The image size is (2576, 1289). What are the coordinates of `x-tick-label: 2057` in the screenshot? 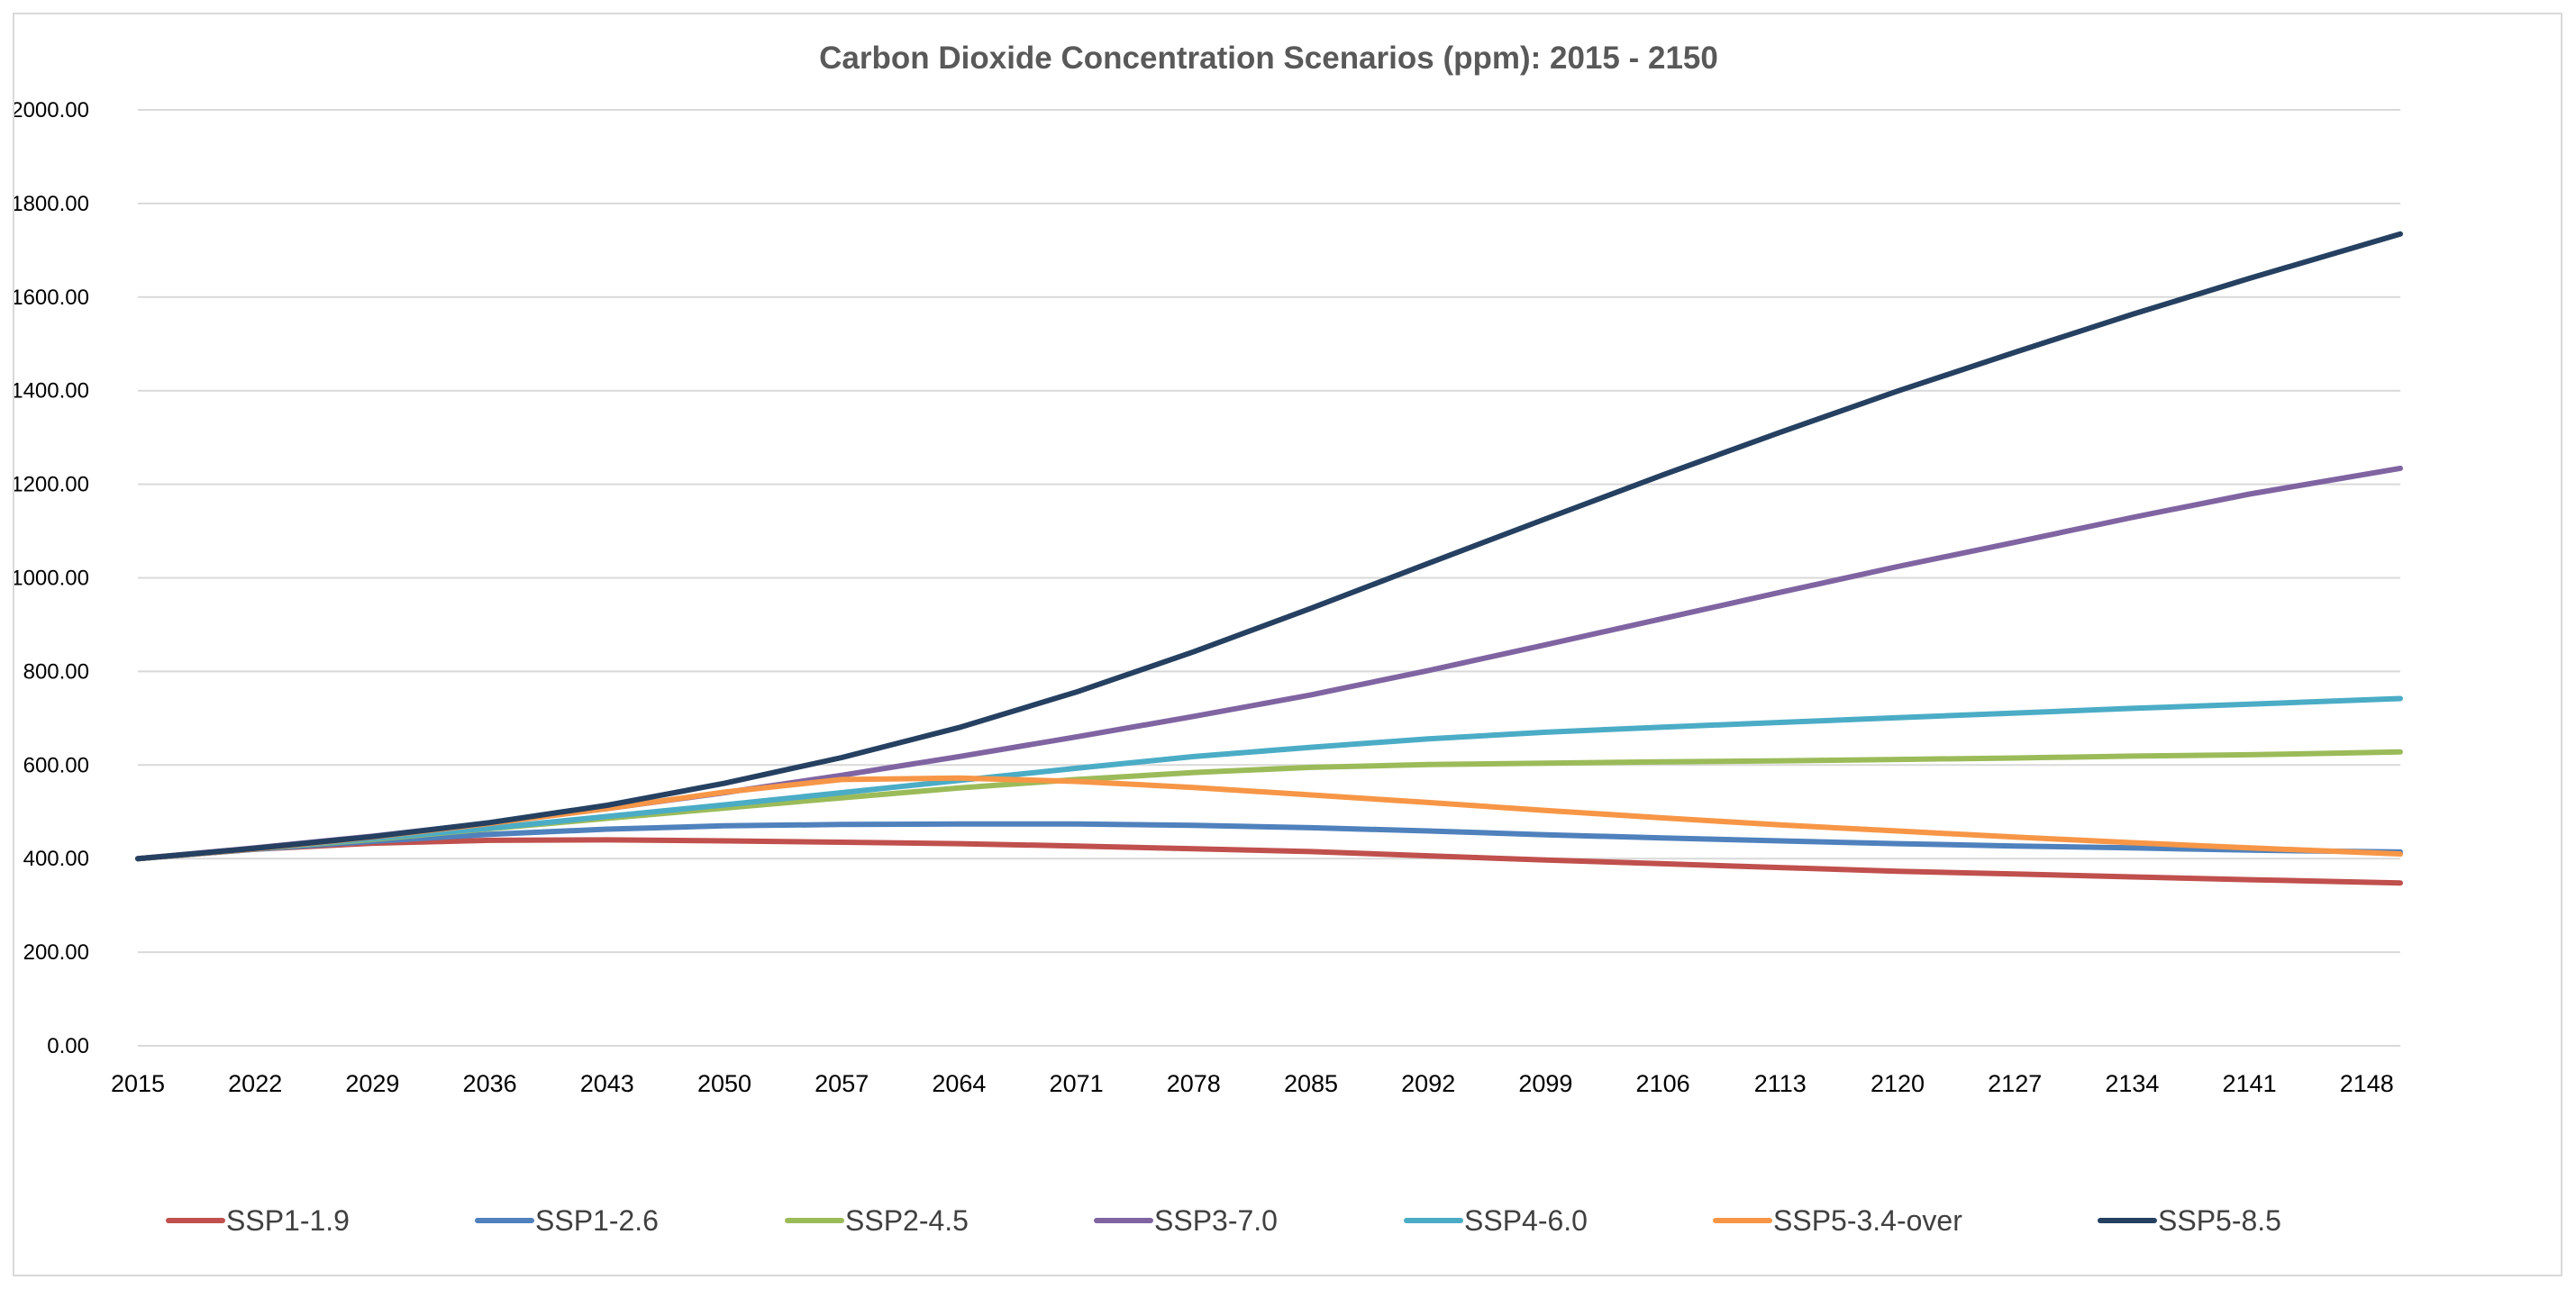 It's located at (842, 1084).